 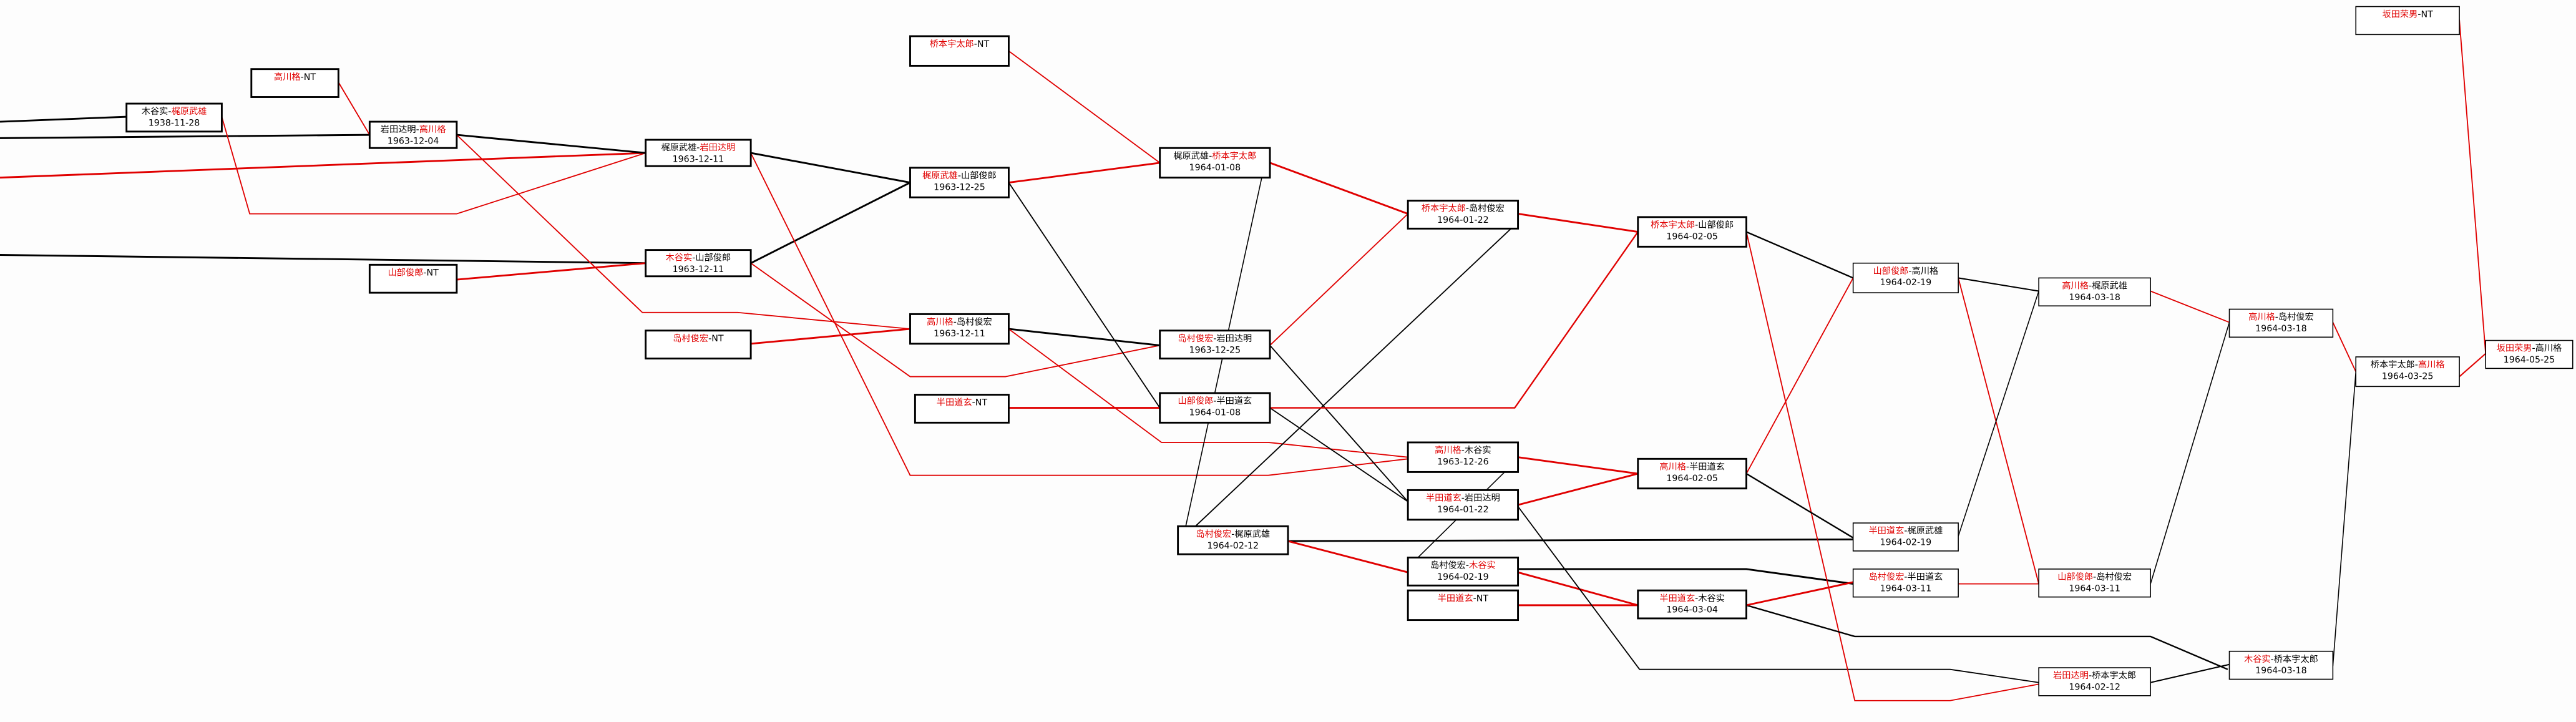 What do you see at coordinates (1252, 534) in the screenshot?
I see `player-right: 梶原武雄` at bounding box center [1252, 534].